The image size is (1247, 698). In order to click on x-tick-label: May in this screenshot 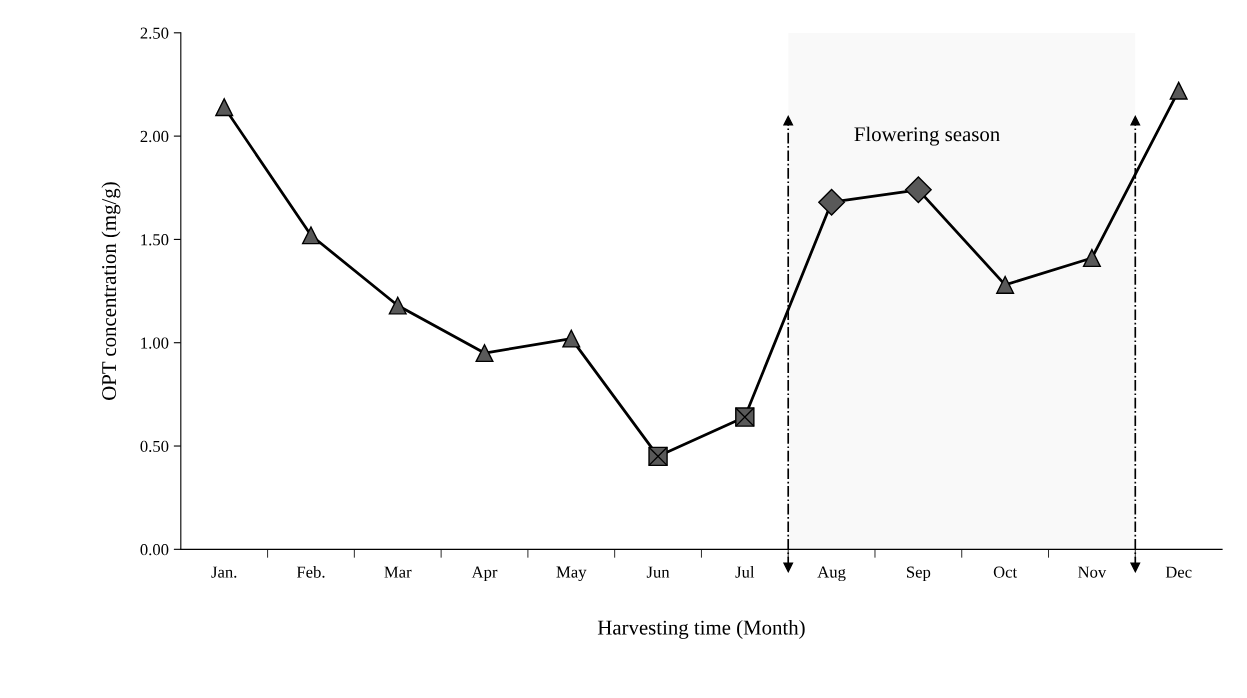, I will do `click(571, 574)`.